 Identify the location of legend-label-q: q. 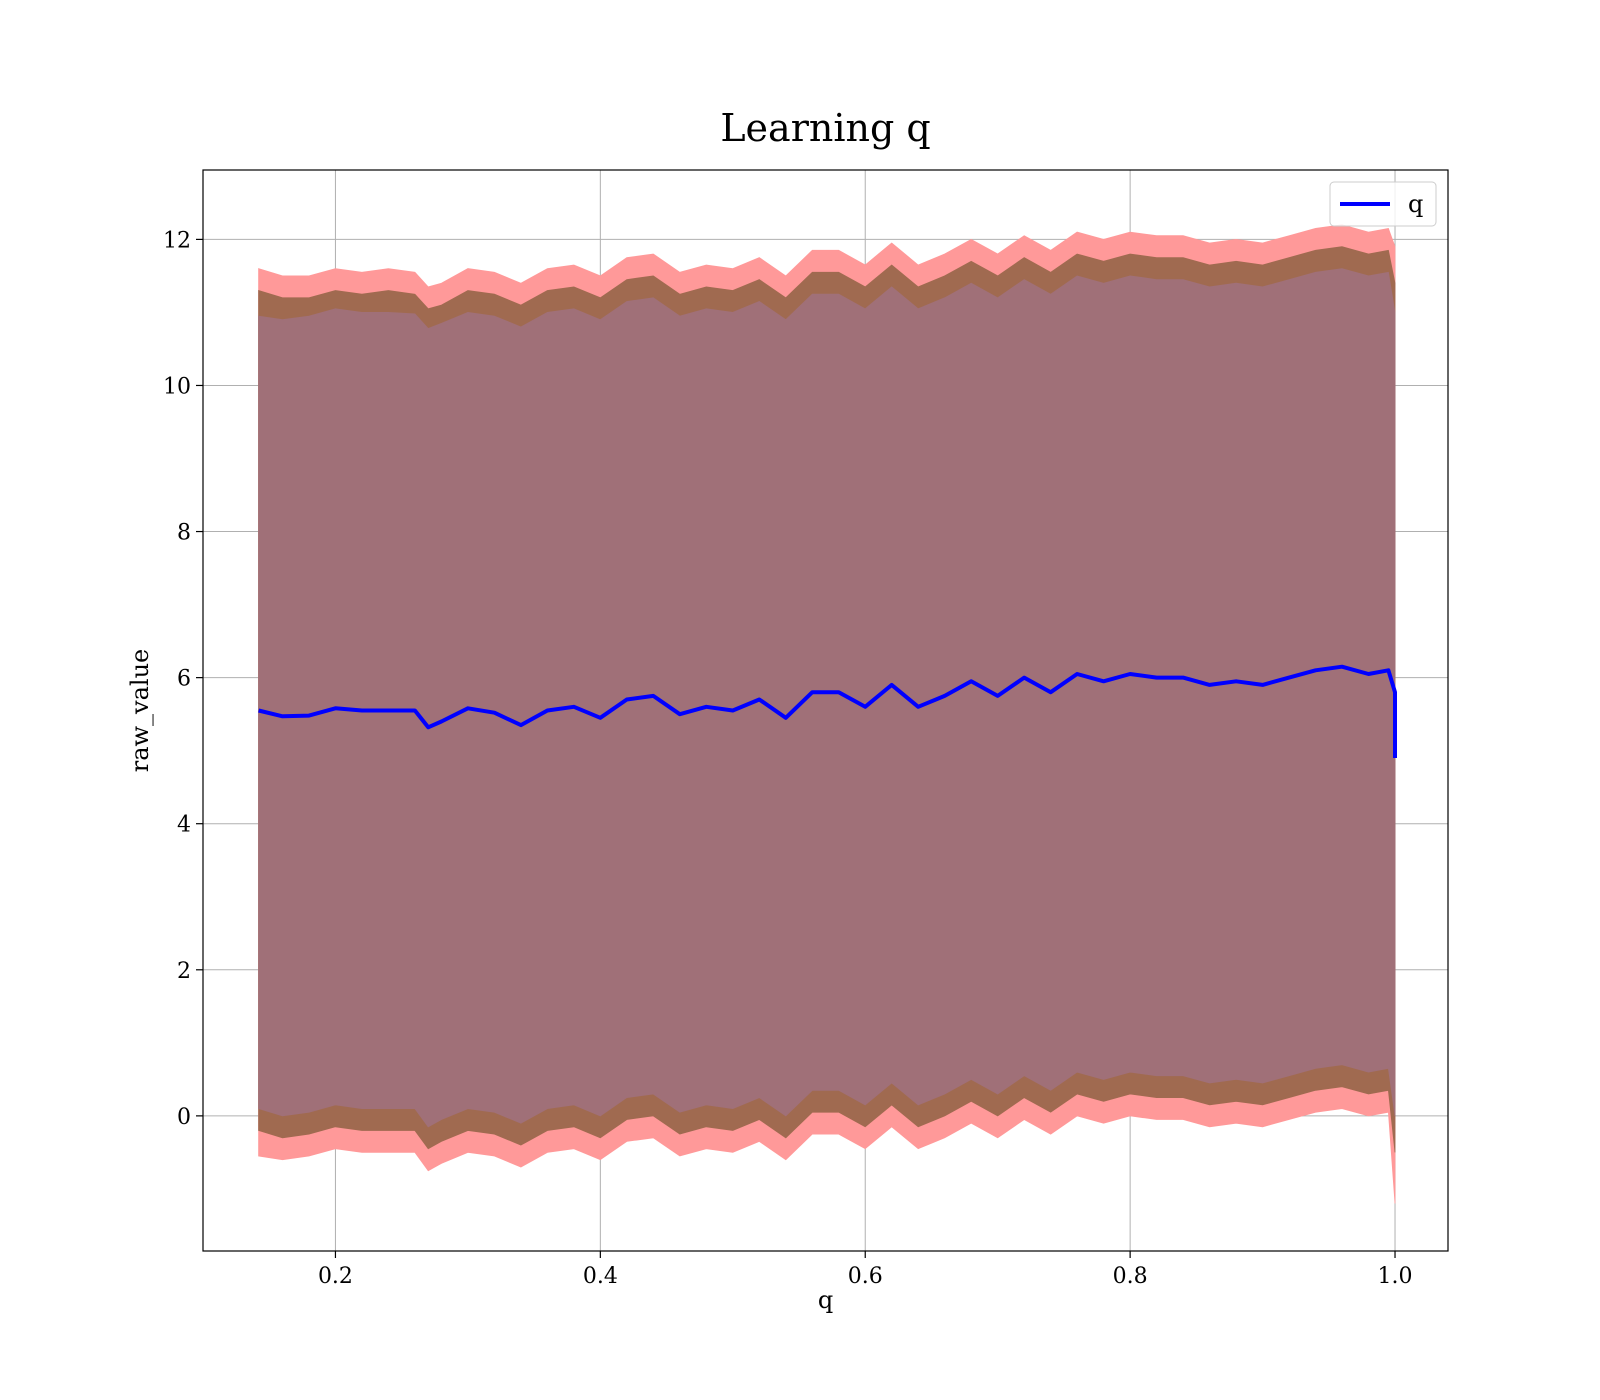
(1415, 204).